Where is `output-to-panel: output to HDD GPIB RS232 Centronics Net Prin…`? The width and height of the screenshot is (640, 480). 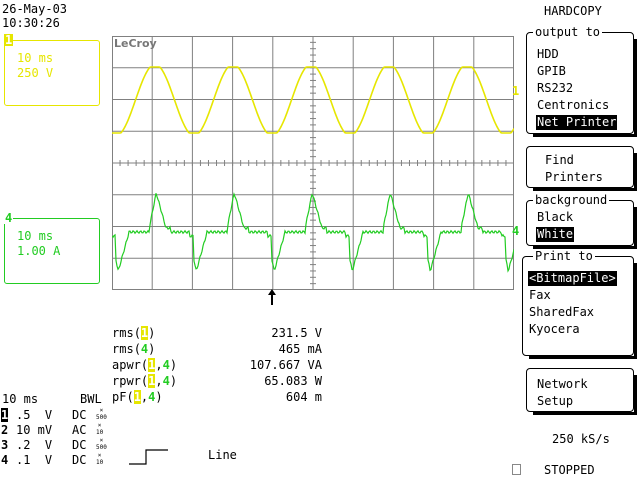
output-to-panel: output to HDD GPIB RS232 Centronics Net Prin… is located at coordinates (581, 81).